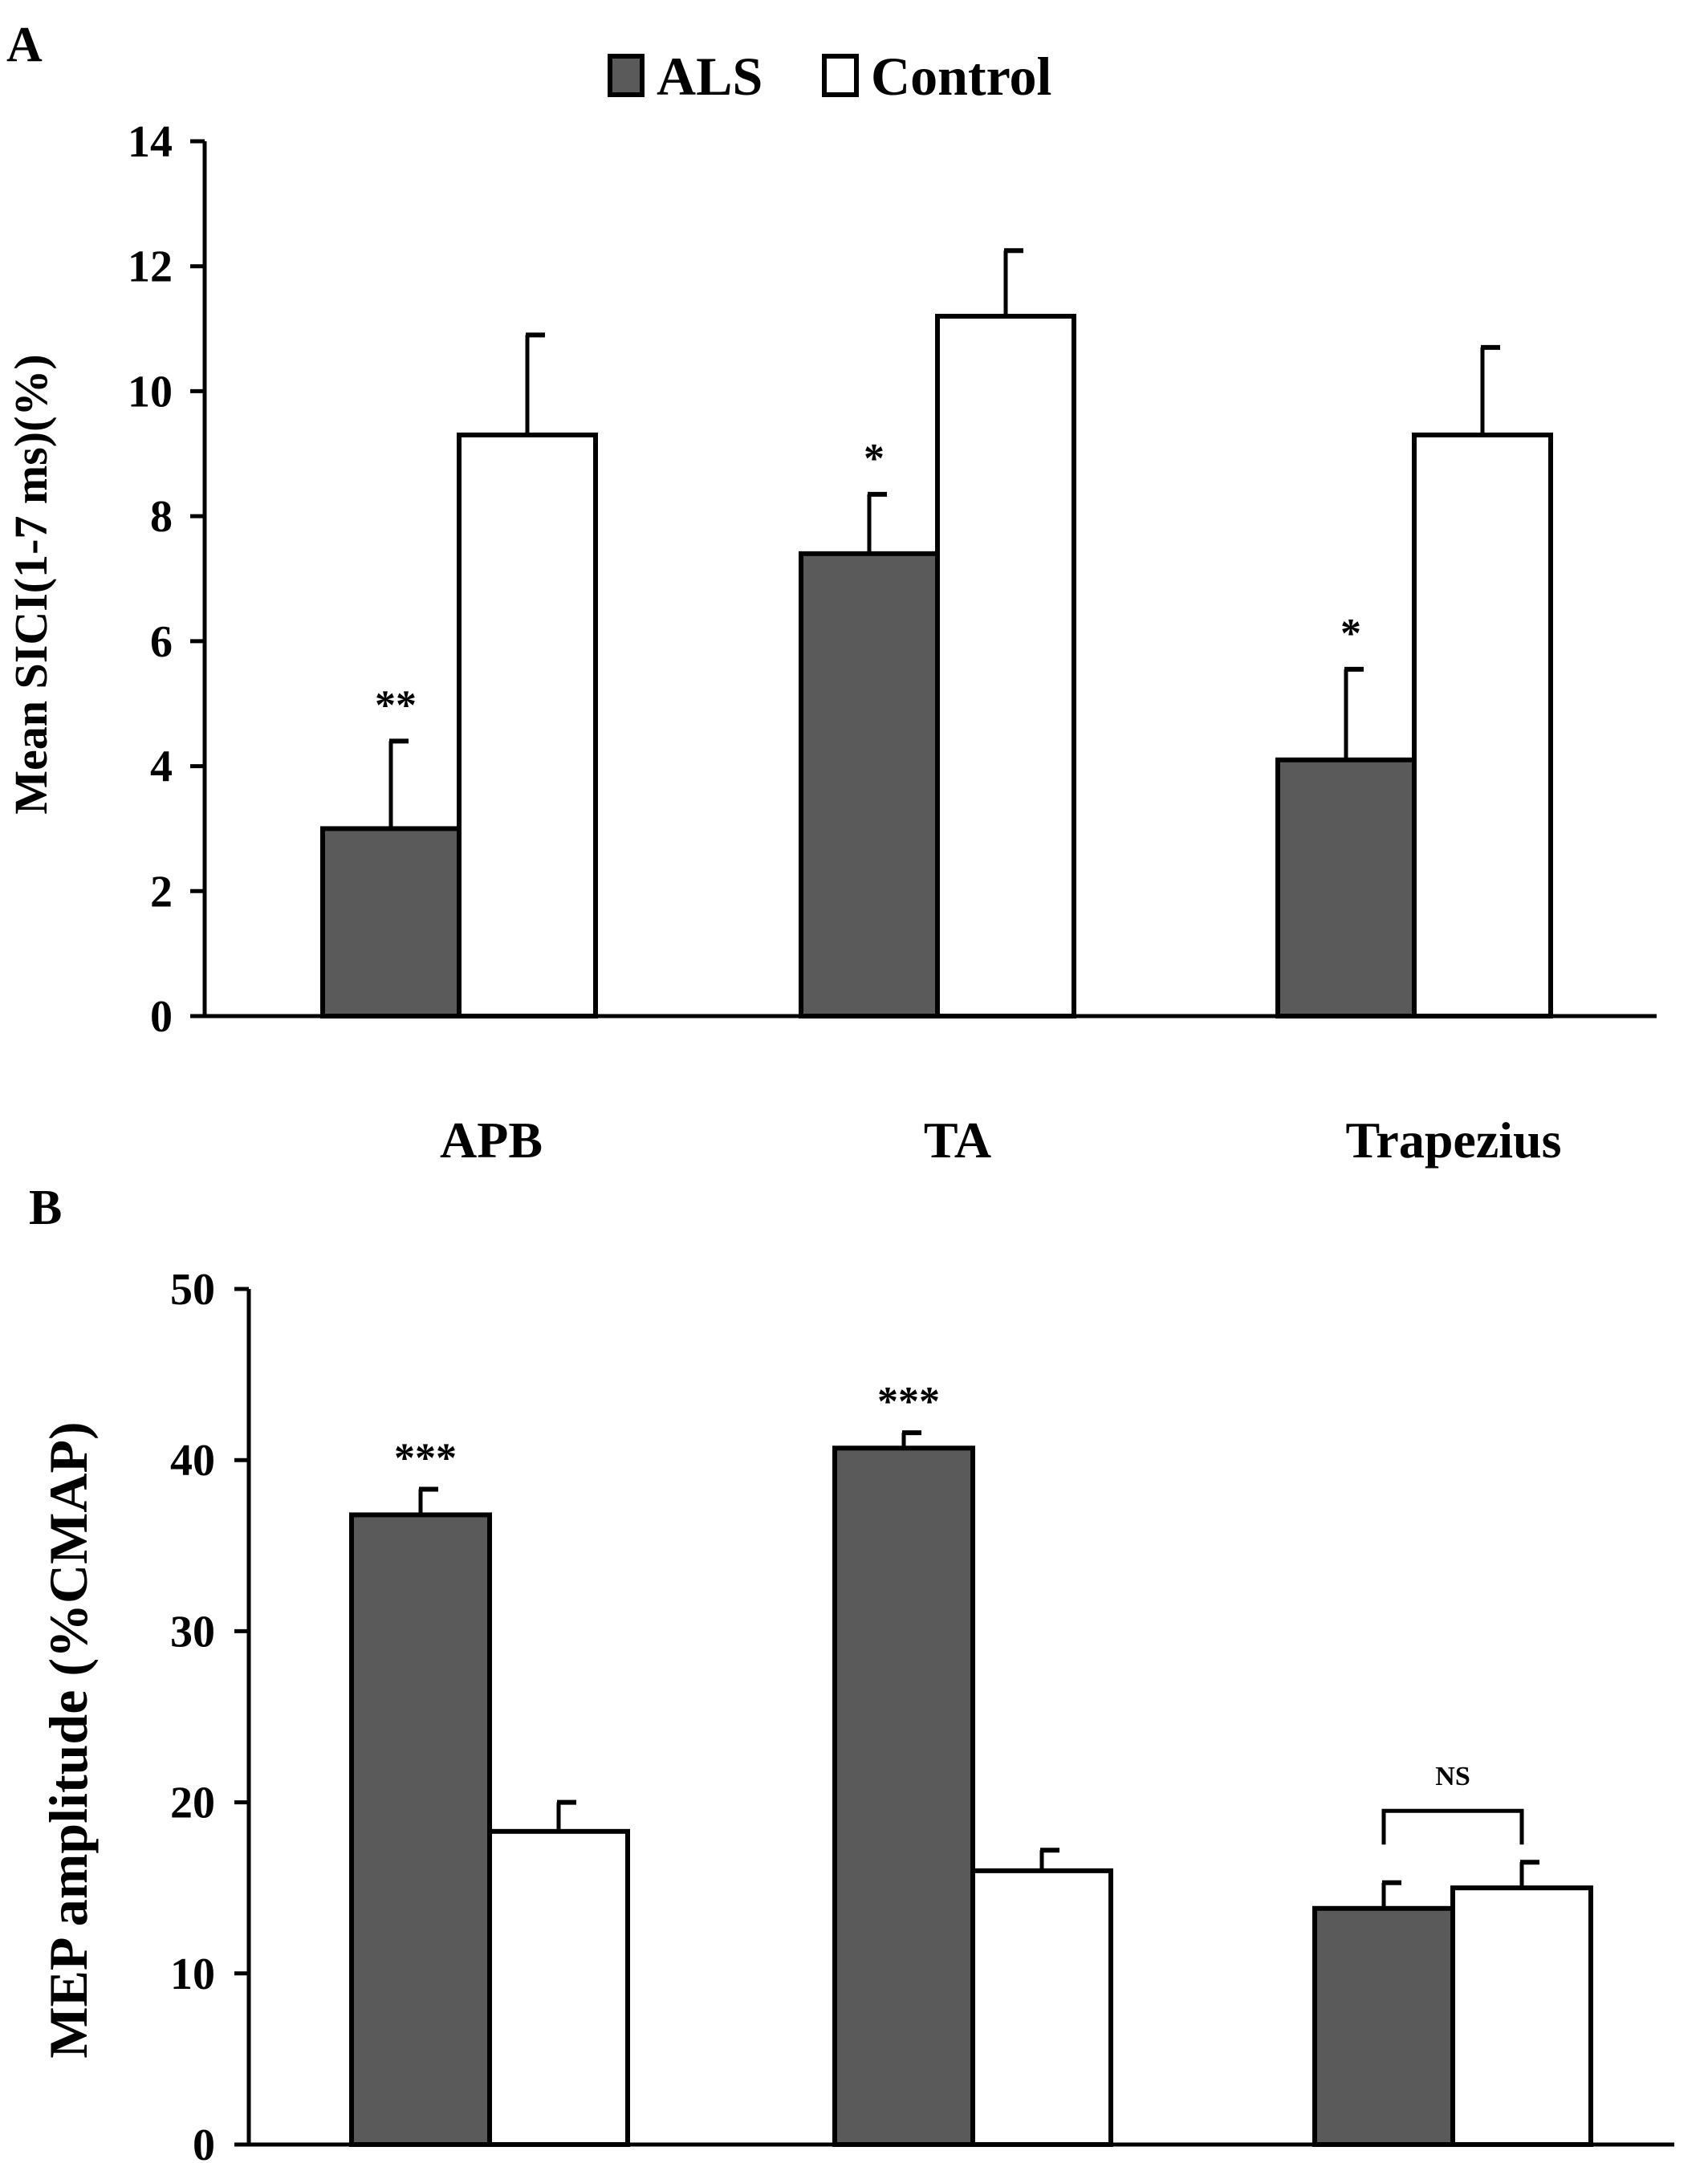  I want to click on panel-b-annotations: *** *** NS, so click(932, 1585).